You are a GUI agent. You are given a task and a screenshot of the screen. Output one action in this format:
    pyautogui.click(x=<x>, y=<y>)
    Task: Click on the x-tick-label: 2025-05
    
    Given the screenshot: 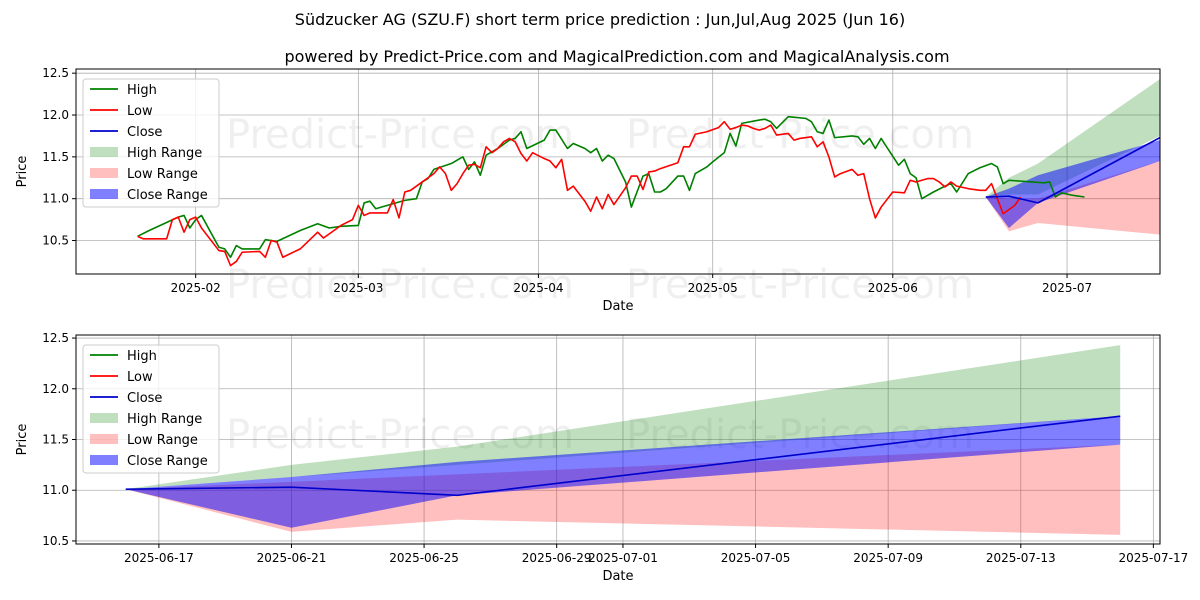 What is the action you would take?
    pyautogui.click(x=713, y=288)
    